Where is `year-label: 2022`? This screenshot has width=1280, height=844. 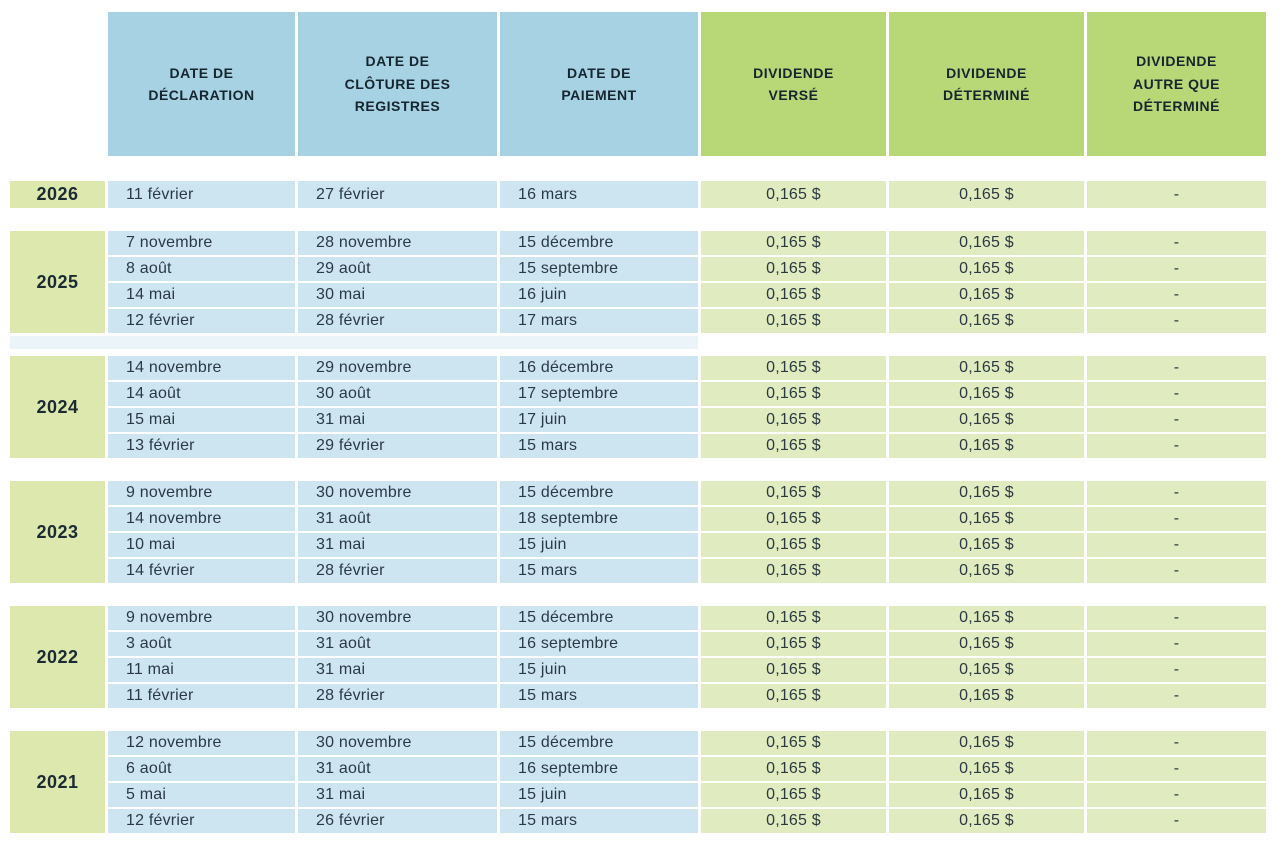 year-label: 2022 is located at coordinates (57, 657).